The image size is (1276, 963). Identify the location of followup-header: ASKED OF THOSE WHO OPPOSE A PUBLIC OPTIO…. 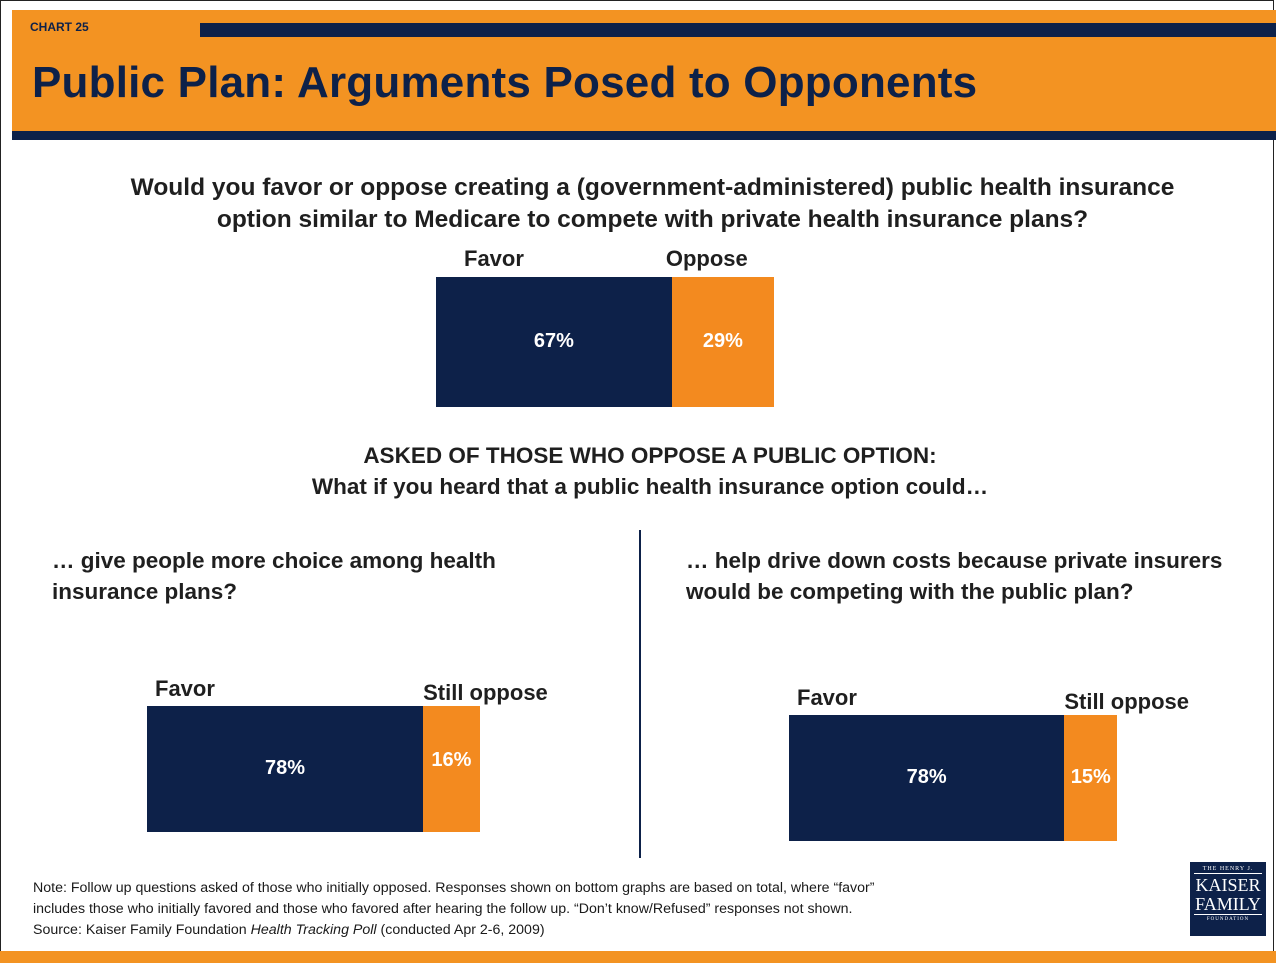
(650, 471).